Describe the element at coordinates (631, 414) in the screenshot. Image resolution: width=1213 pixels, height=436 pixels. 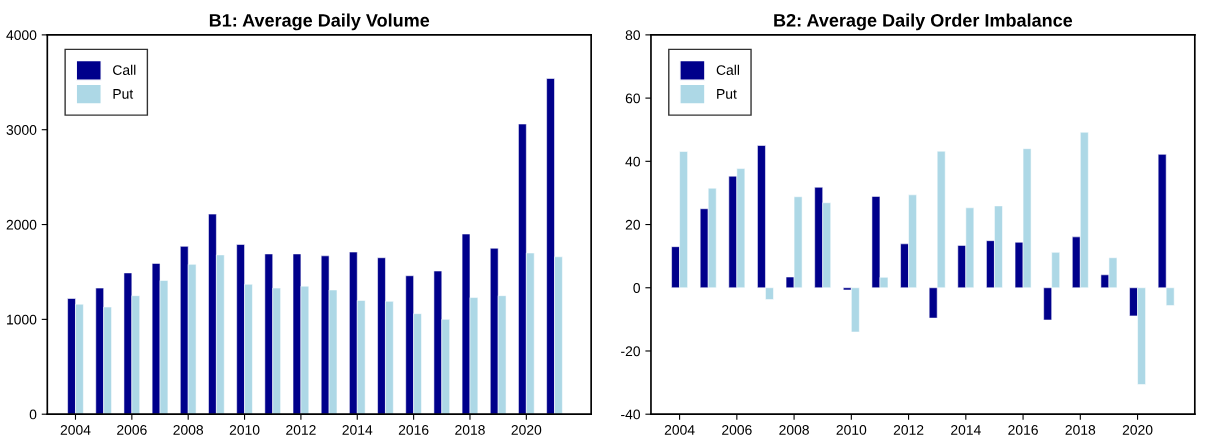
I see `y-tick-label: -40` at that location.